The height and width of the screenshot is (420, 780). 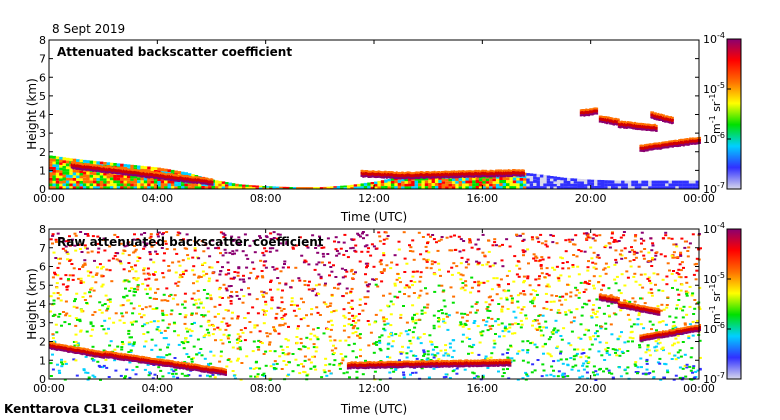 I want to click on colorbar-1: 10⁻⁴ 10⁻⁵ 10⁻⁶ 10⁻⁷ m-1 sr-1, so click(x=722, y=113).